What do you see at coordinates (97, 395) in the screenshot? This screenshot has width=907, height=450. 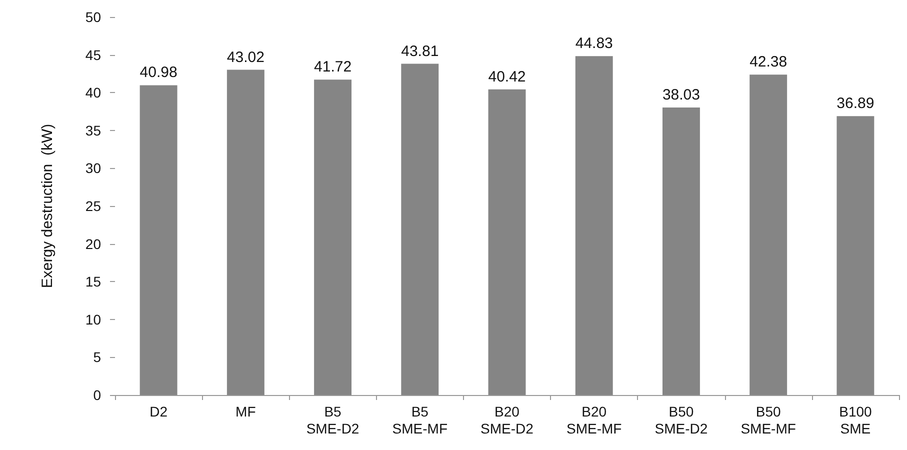 I see `y-tick-label: 0` at bounding box center [97, 395].